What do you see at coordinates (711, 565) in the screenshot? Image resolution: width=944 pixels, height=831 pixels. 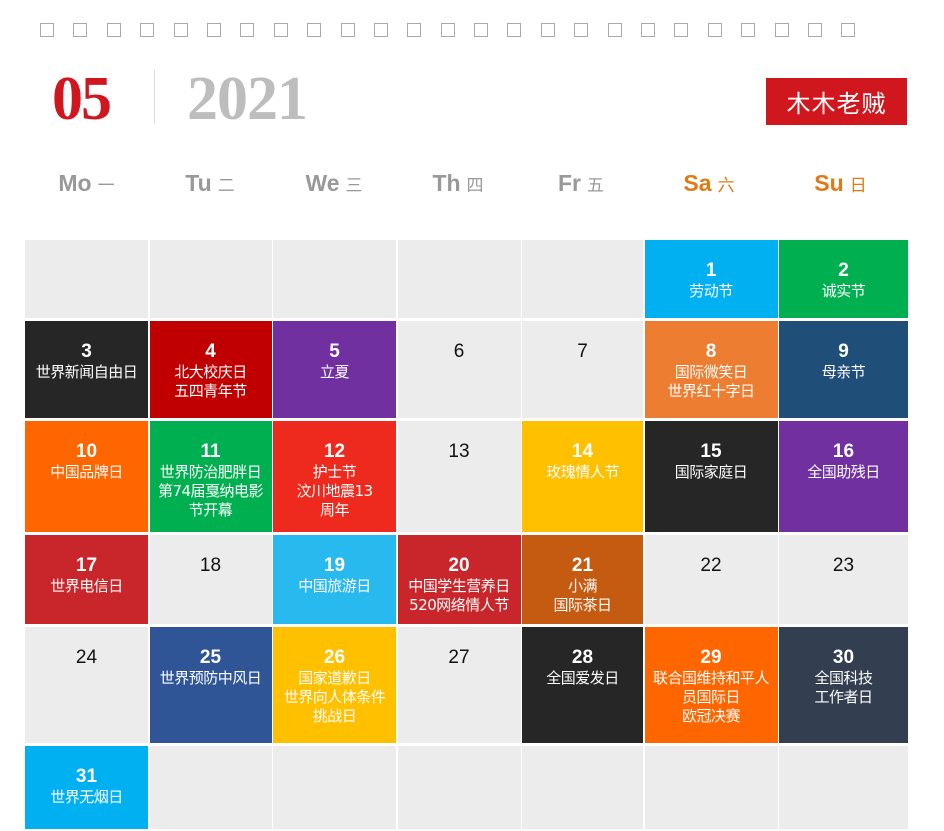 I see `day-number: 22` at bounding box center [711, 565].